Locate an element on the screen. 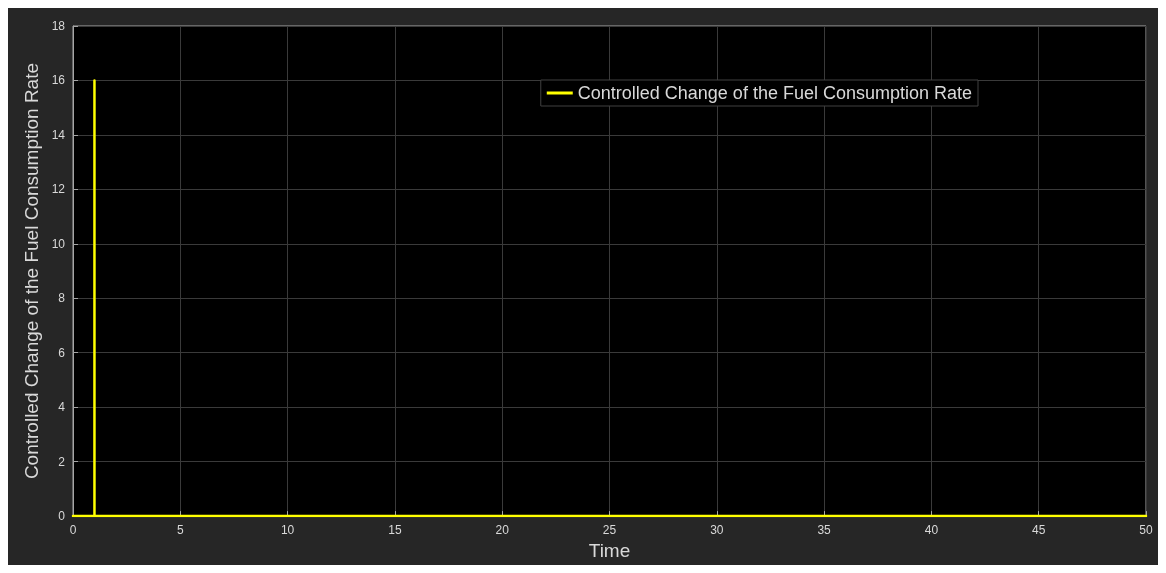 Image resolution: width=1166 pixels, height=573 pixels. x-tick-label: 5 is located at coordinates (180, 530).